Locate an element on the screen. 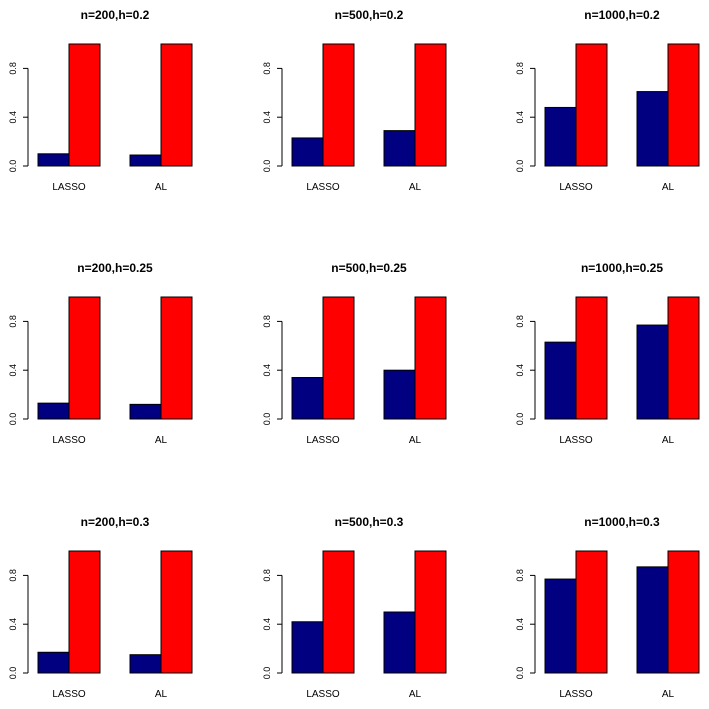 This screenshot has height=709, width=709. chart-panel: LASSO AL n=500,h=0.3 0.0 0.4 0.8 is located at coordinates (354, 607).